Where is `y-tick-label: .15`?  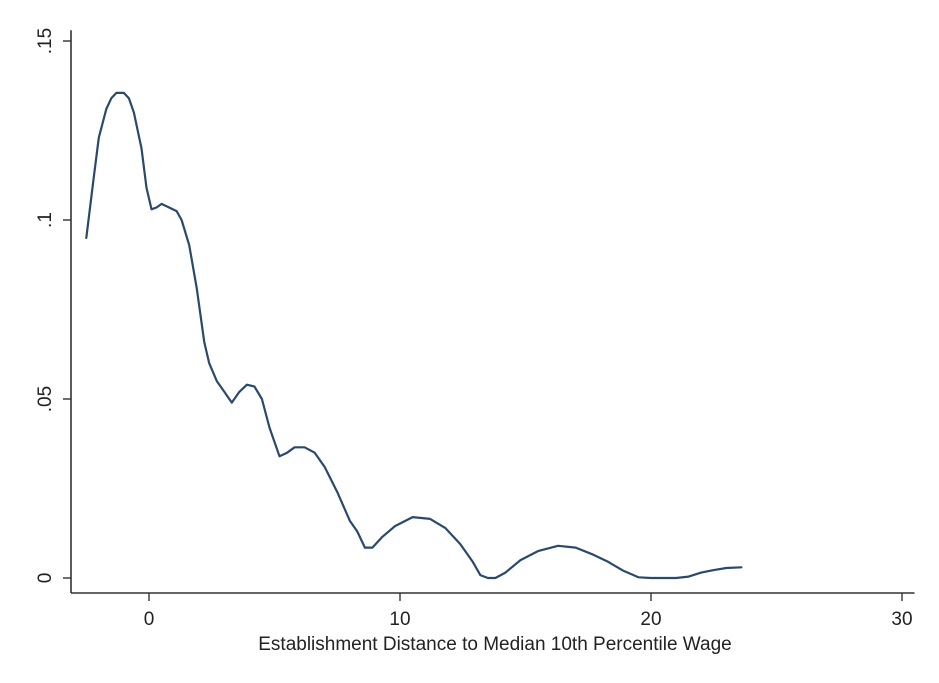 y-tick-label: .15 is located at coordinates (45, 41).